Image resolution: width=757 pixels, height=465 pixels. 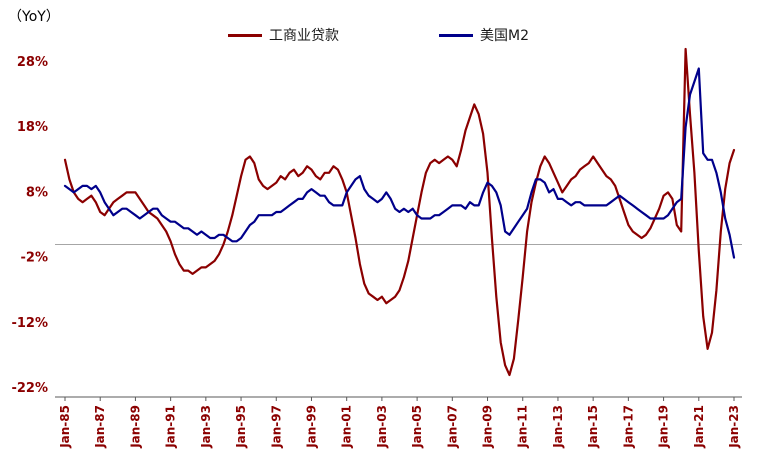 I want to click on x-tick-label: Jan-99, so click(x=311, y=427).